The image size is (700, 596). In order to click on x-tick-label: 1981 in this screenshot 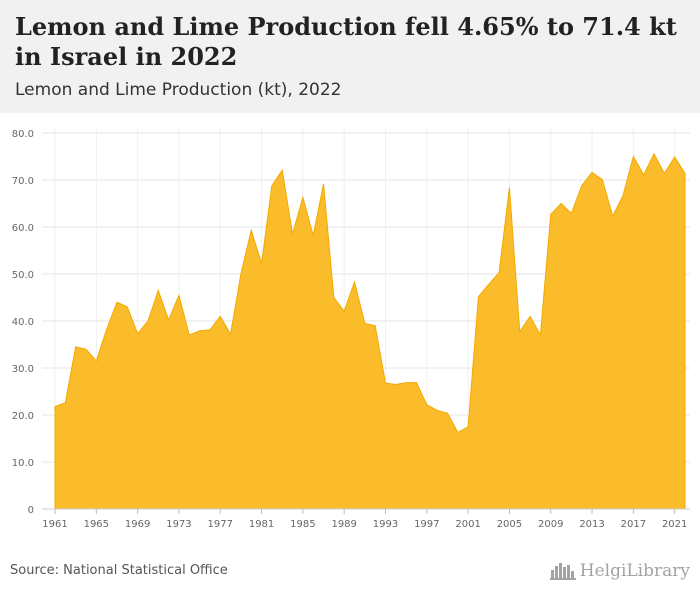, I will do `click(261, 524)`.